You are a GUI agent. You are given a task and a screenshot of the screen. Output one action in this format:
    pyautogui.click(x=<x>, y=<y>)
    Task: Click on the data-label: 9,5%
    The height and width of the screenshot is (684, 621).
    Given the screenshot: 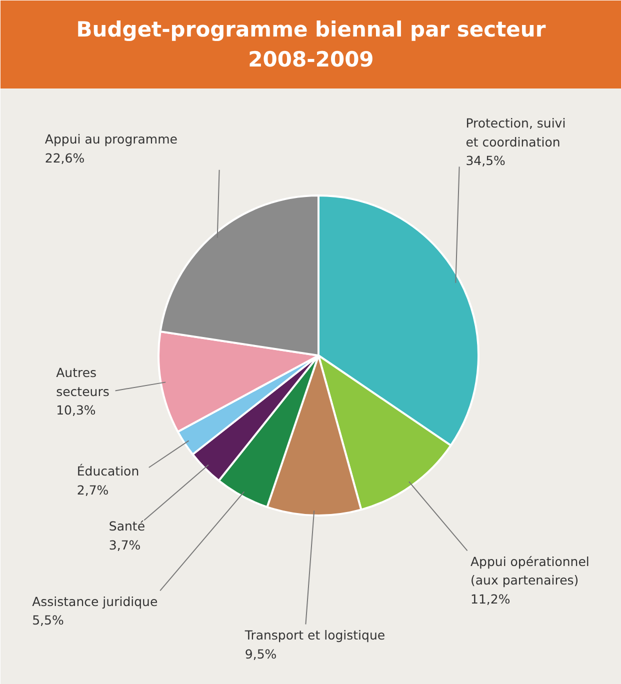 What is the action you would take?
    pyautogui.click(x=260, y=654)
    